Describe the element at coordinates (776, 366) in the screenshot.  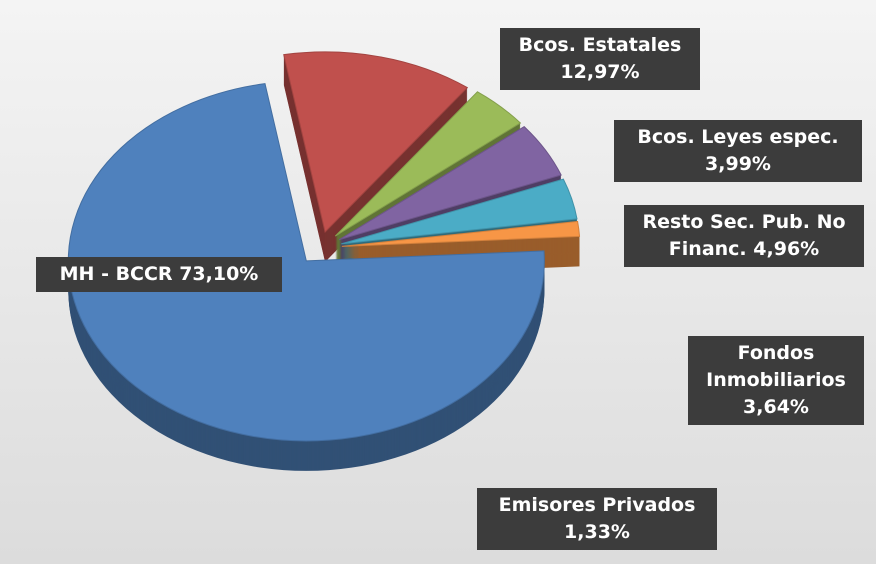
I see `label-name: Fondos Inmobiliarios` at that location.